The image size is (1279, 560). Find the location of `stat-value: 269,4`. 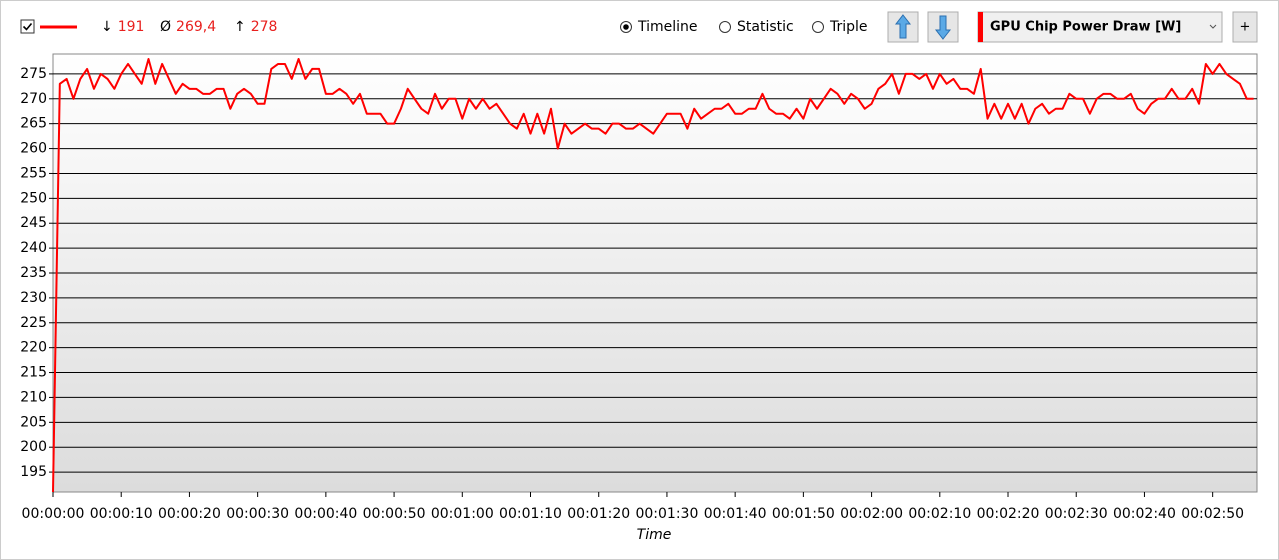

stat-value: 269,4 is located at coordinates (196, 27).